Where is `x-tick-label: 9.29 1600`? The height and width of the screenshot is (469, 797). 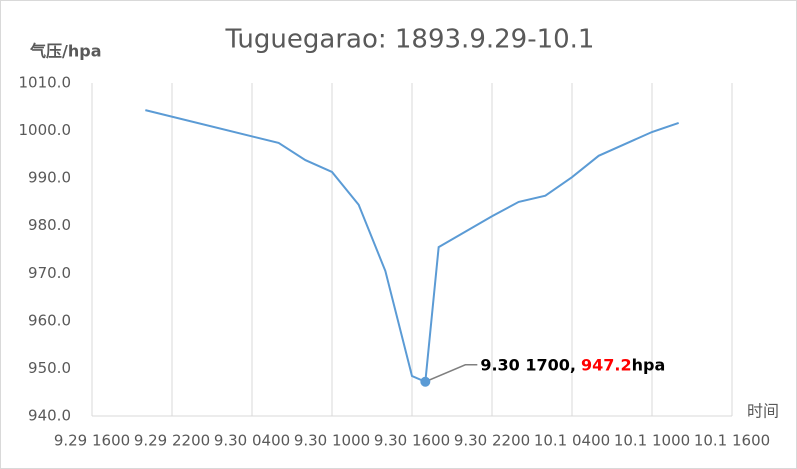
x-tick-label: 9.29 1600 is located at coordinates (92, 441).